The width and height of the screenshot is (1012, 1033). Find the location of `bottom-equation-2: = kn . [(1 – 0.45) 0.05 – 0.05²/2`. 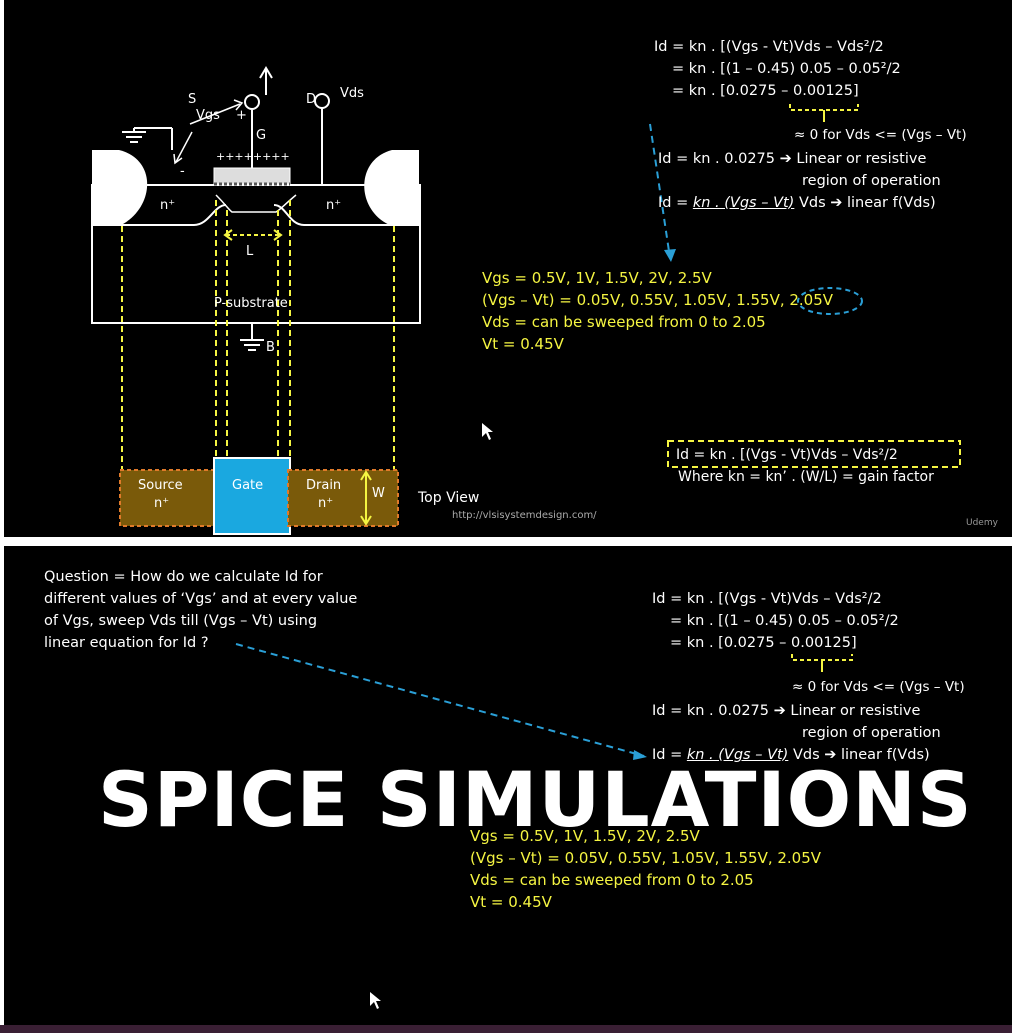

bottom-equation-2: = kn . [(1 – 0.45) 0.05 – 0.05²/2 is located at coordinates (784, 621).